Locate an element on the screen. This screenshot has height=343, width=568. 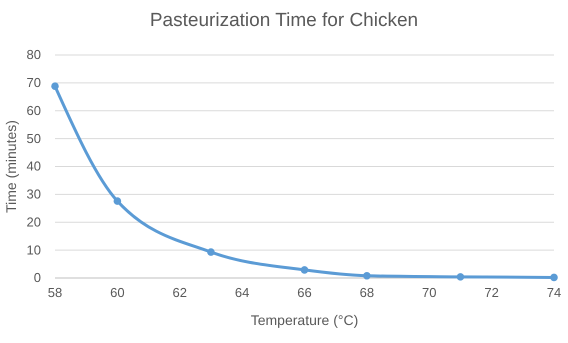
y-tick-label: 80 is located at coordinates (33, 54).